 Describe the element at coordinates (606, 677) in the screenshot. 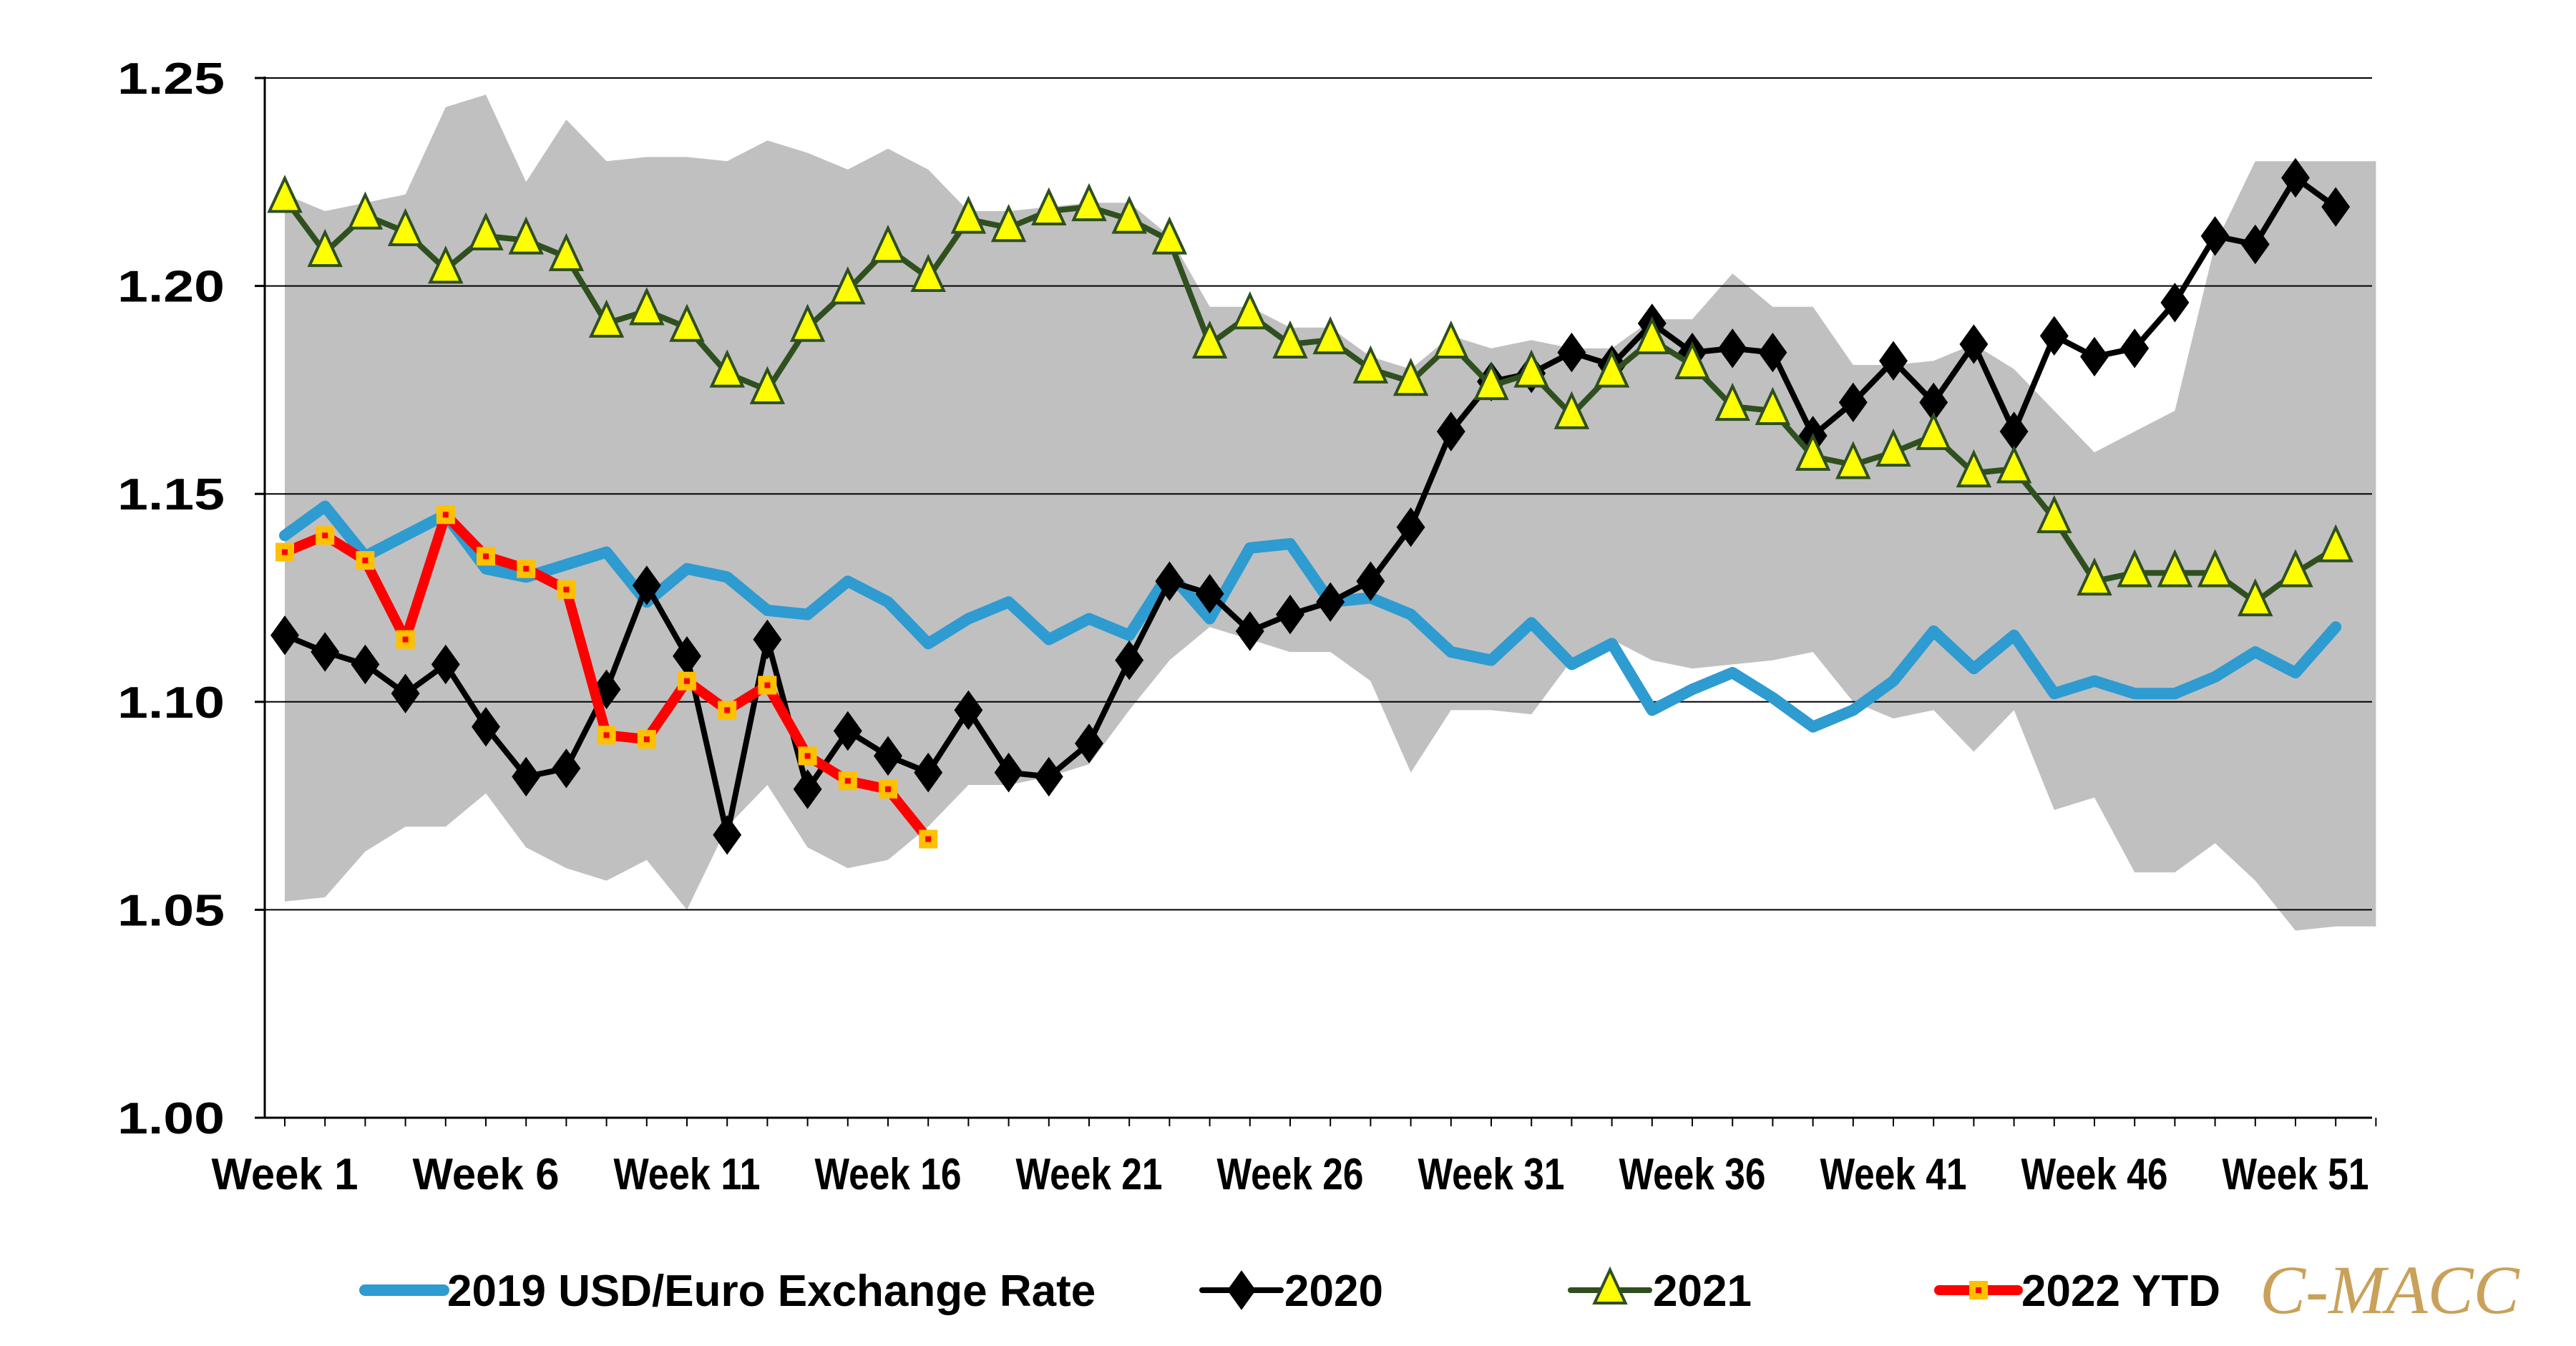

I see `series-2022` at that location.